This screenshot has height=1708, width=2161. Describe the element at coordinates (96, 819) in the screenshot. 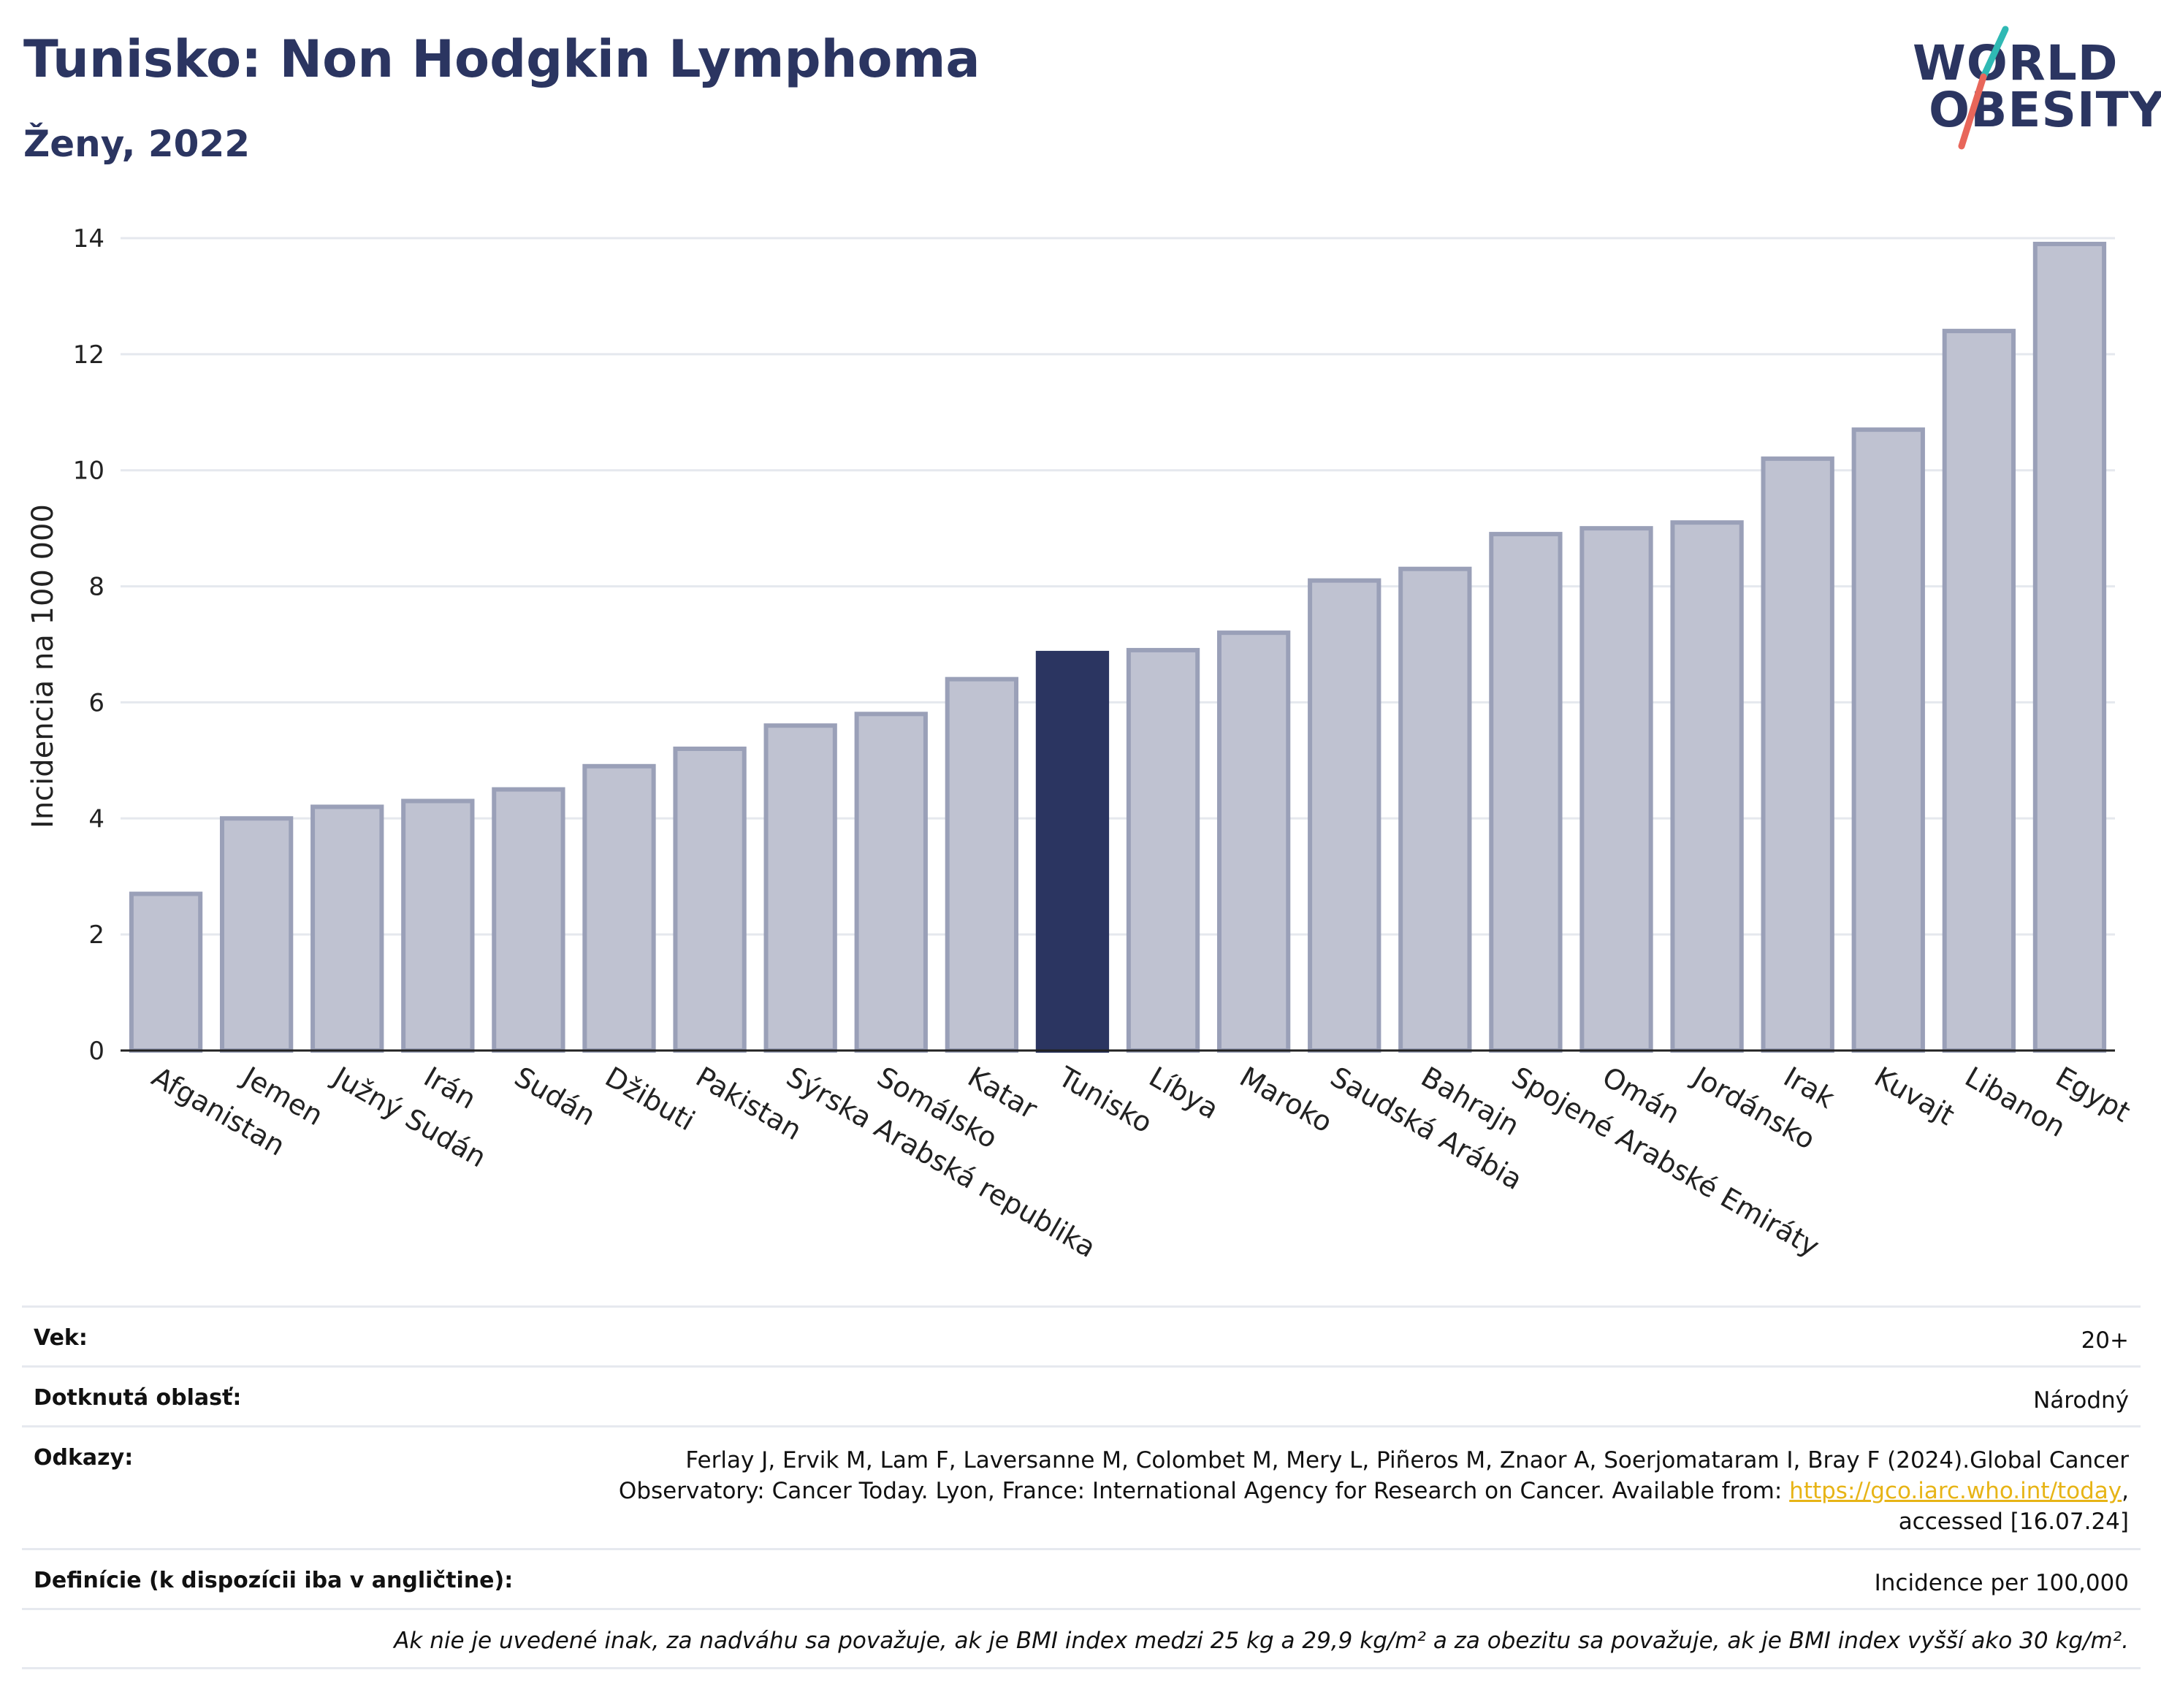

I see `y-tick-label: 4` at that location.